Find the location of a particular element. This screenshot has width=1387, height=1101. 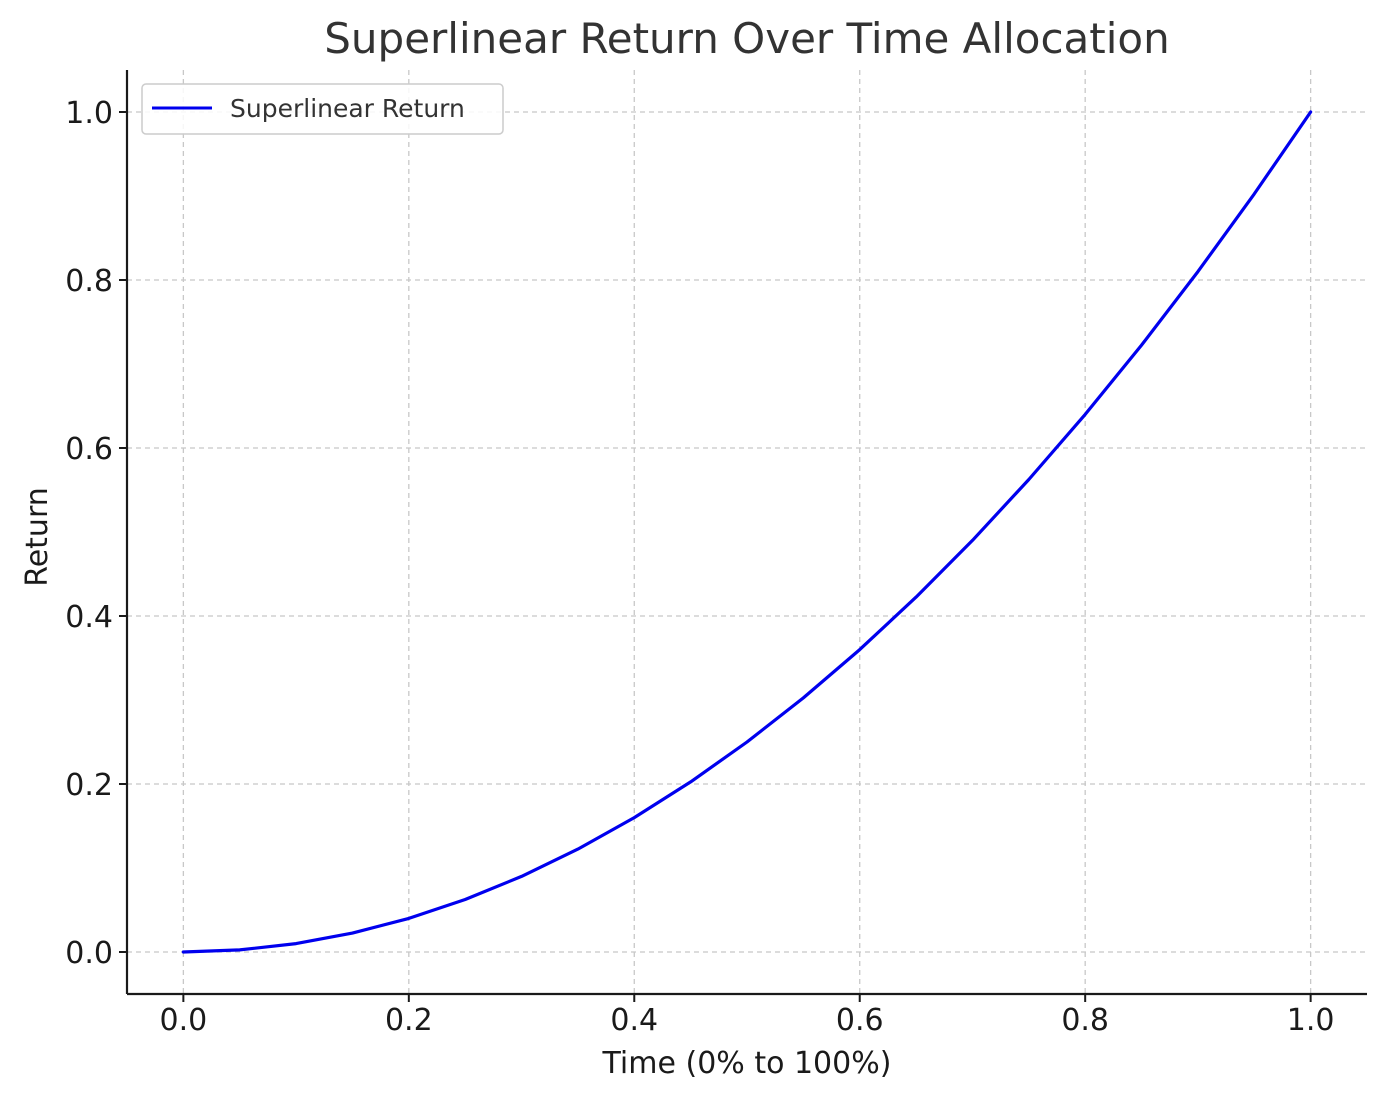

x-tick-label-3: 0.6 is located at coordinates (860, 1020).